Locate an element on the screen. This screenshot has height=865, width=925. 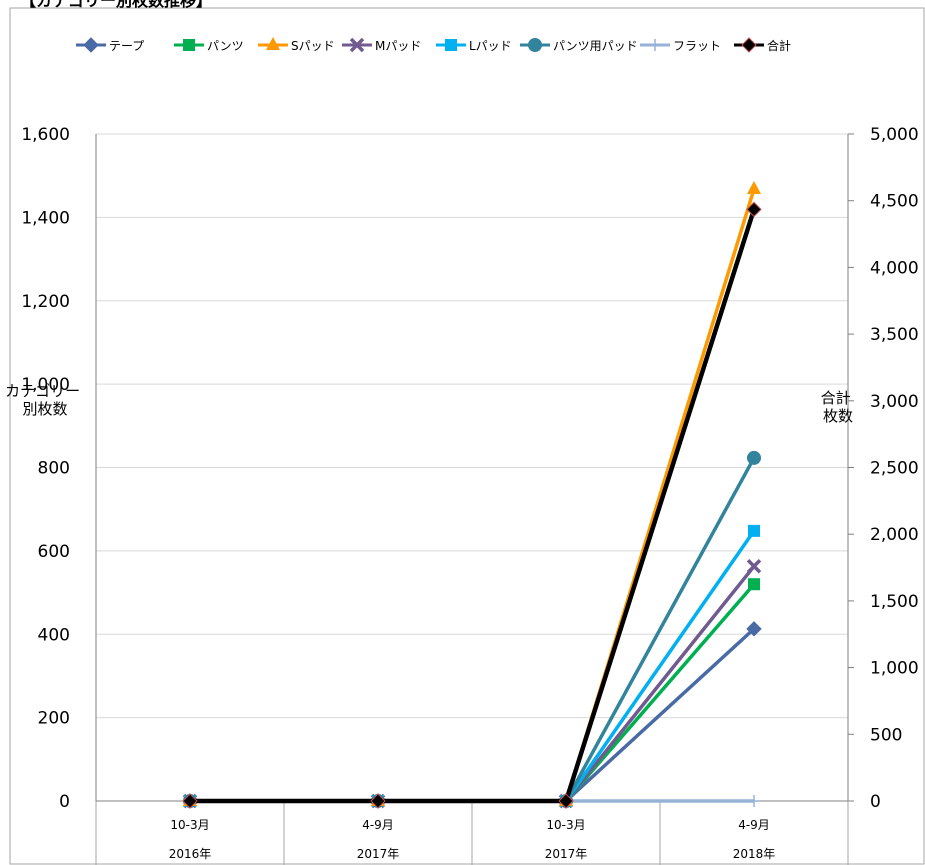
y-right-axis-title-line2: 枚数 is located at coordinates (838, 416).